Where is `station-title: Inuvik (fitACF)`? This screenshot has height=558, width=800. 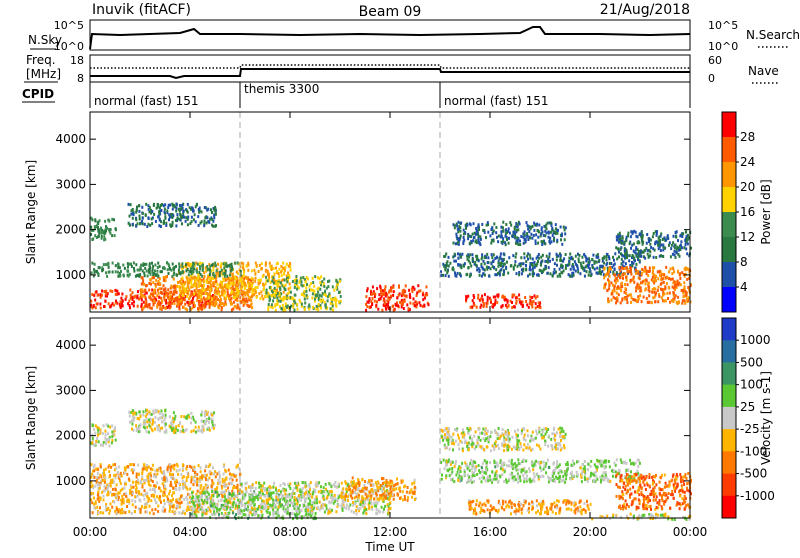
station-title: Inuvik (fitACF) is located at coordinates (141, 10).